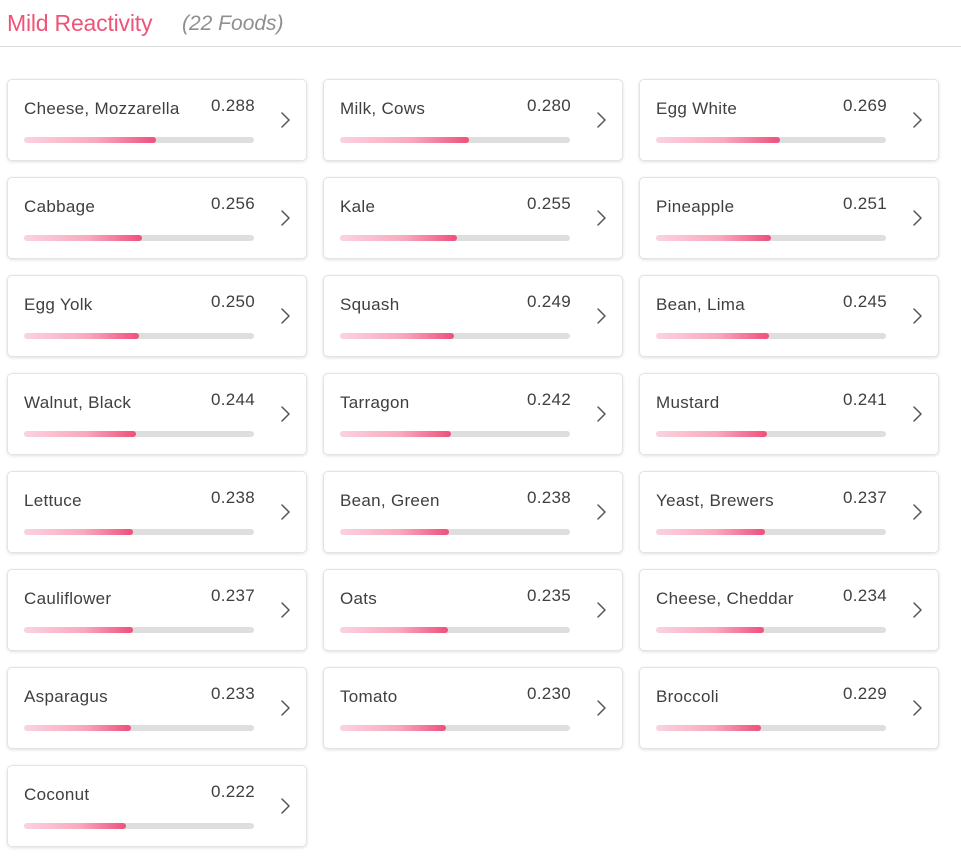  Describe the element at coordinates (548, 595) in the screenshot. I see `food-score: 0.235` at that location.